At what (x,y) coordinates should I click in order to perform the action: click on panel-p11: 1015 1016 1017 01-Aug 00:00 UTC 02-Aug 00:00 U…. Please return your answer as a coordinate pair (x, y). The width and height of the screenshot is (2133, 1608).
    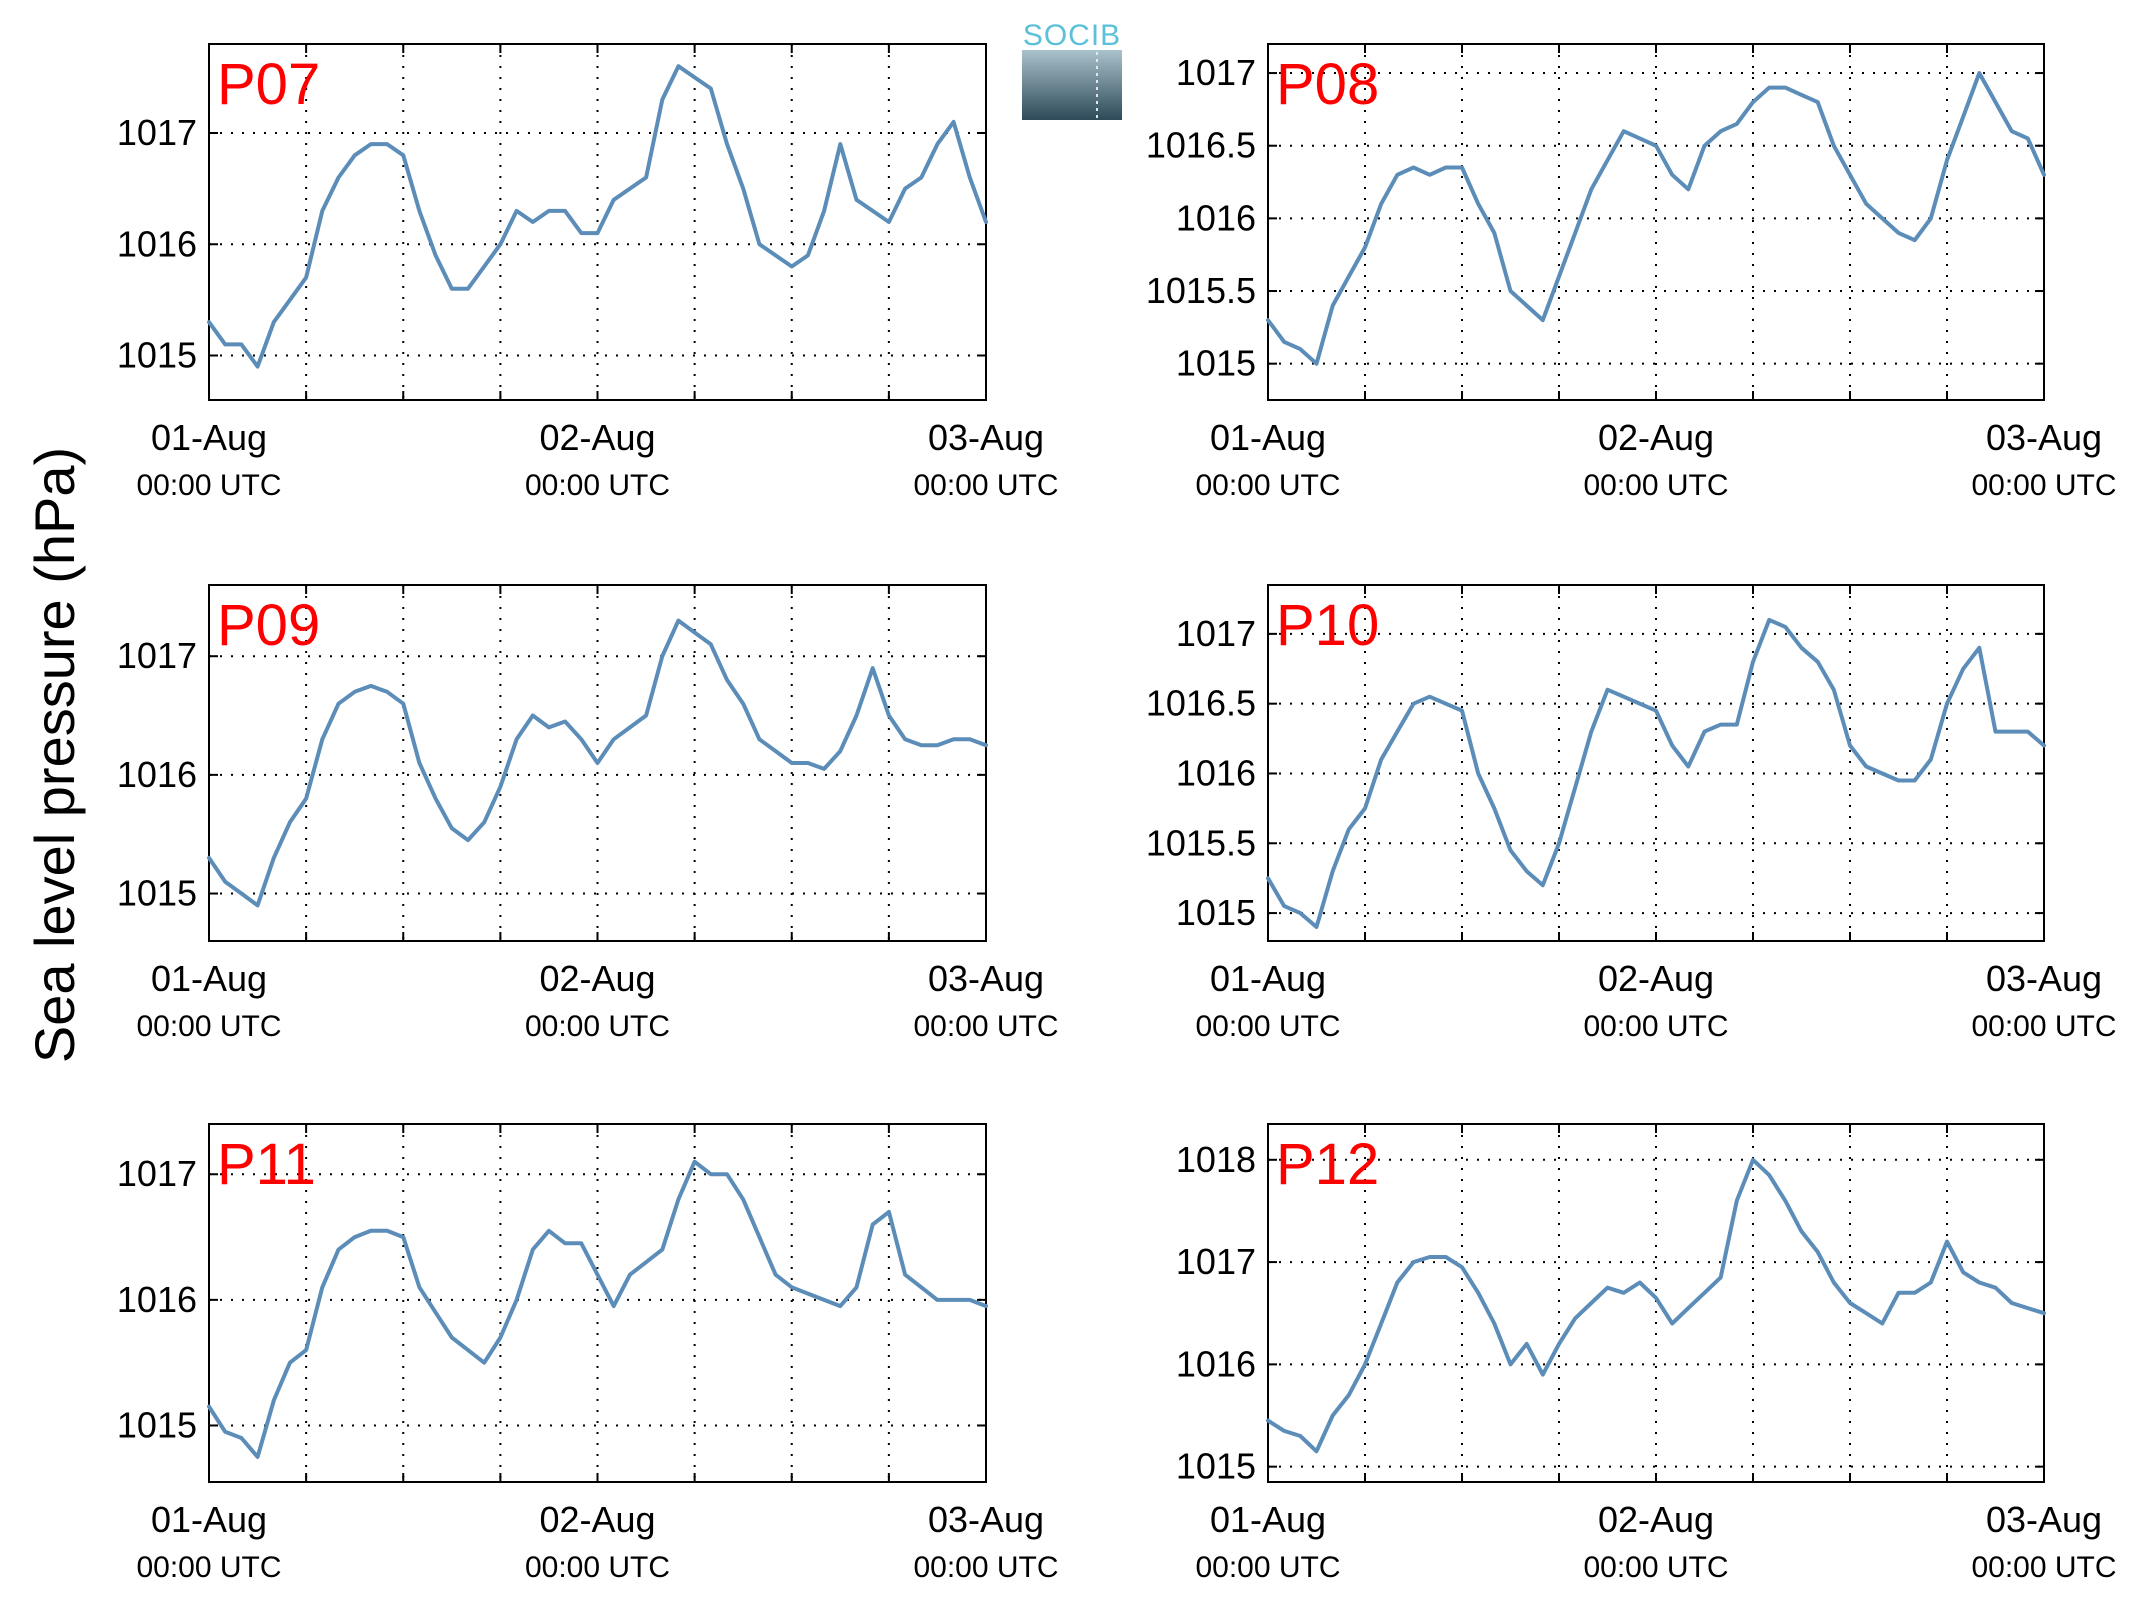
    Looking at the image, I should click on (588, 1353).